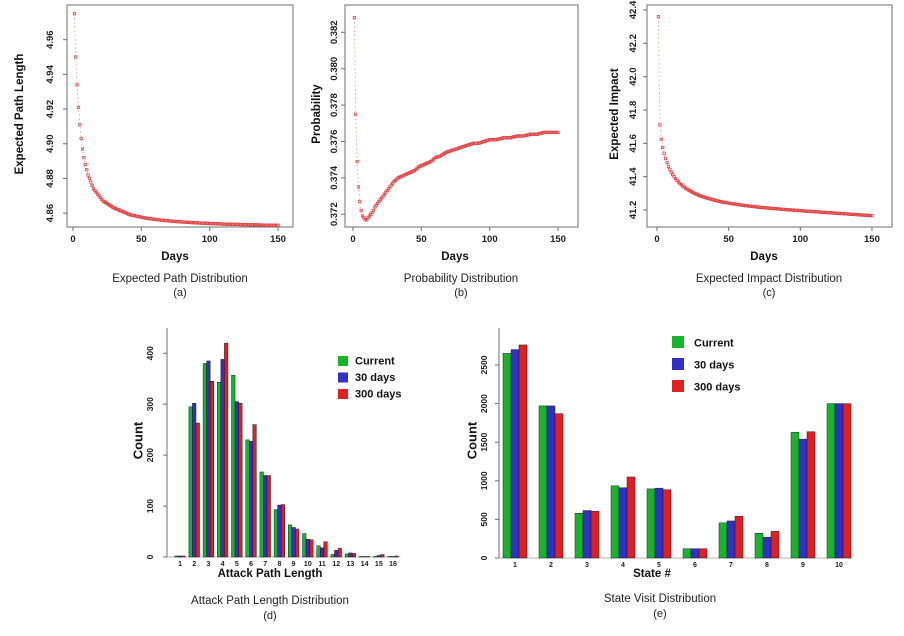  Describe the element at coordinates (351, 564) in the screenshot. I see `category-label: 13` at that location.